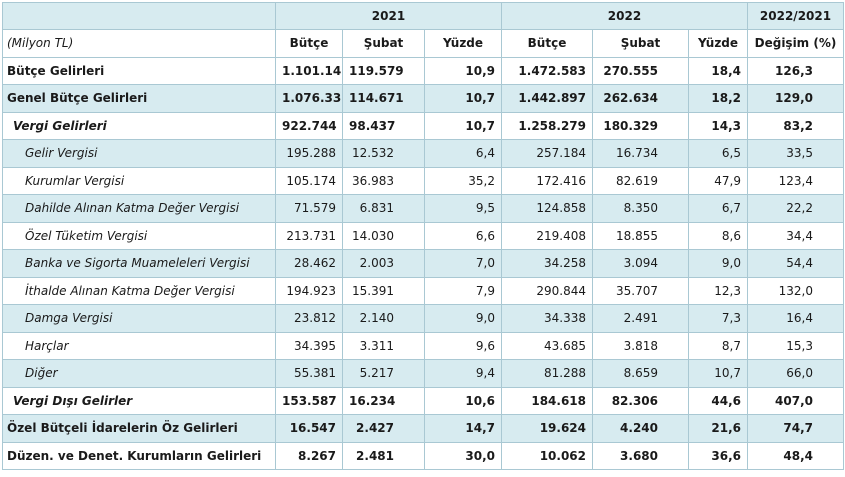  Describe the element at coordinates (795, 318) in the screenshot. I see `cell-degisim: 16,4` at that location.